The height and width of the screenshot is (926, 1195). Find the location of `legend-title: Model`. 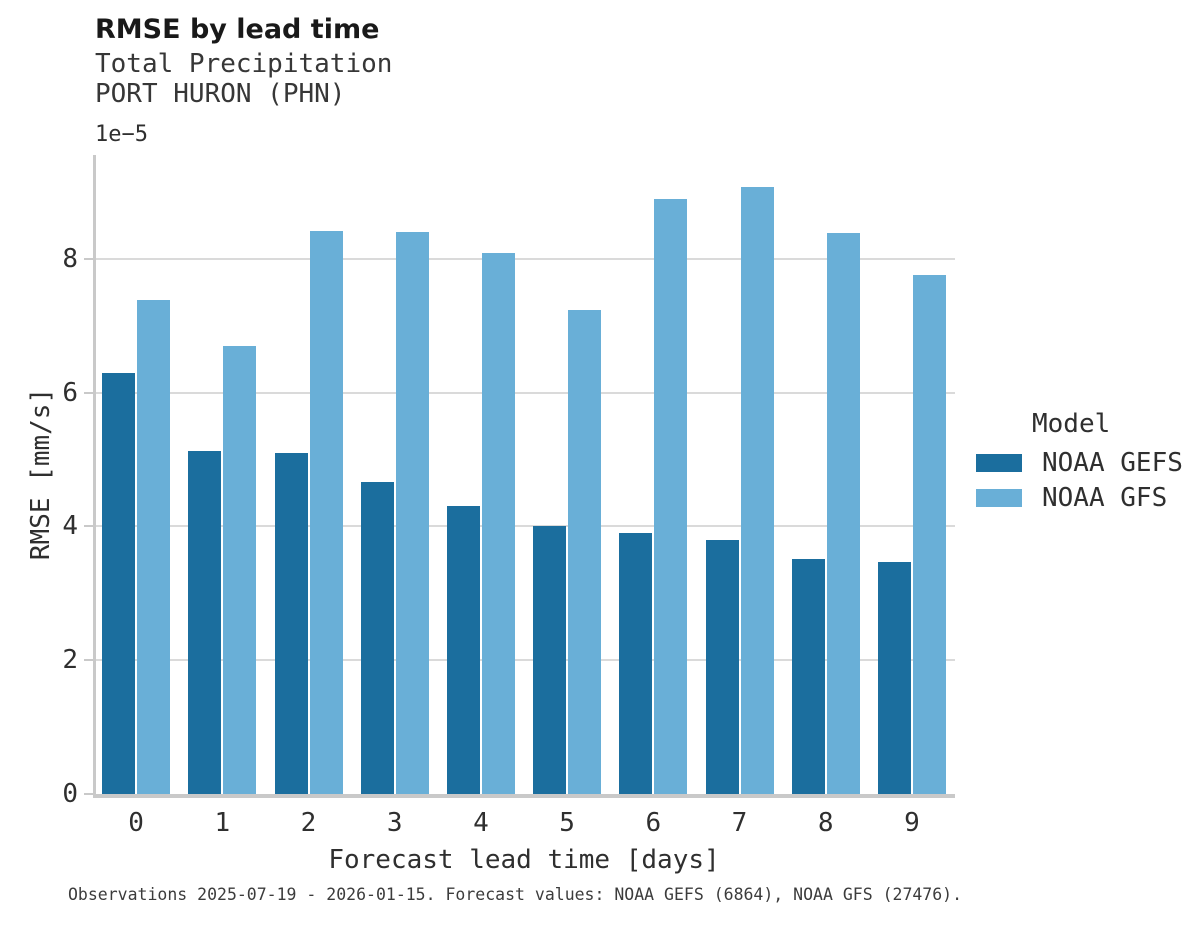

legend-title: Model is located at coordinates (1071, 424).